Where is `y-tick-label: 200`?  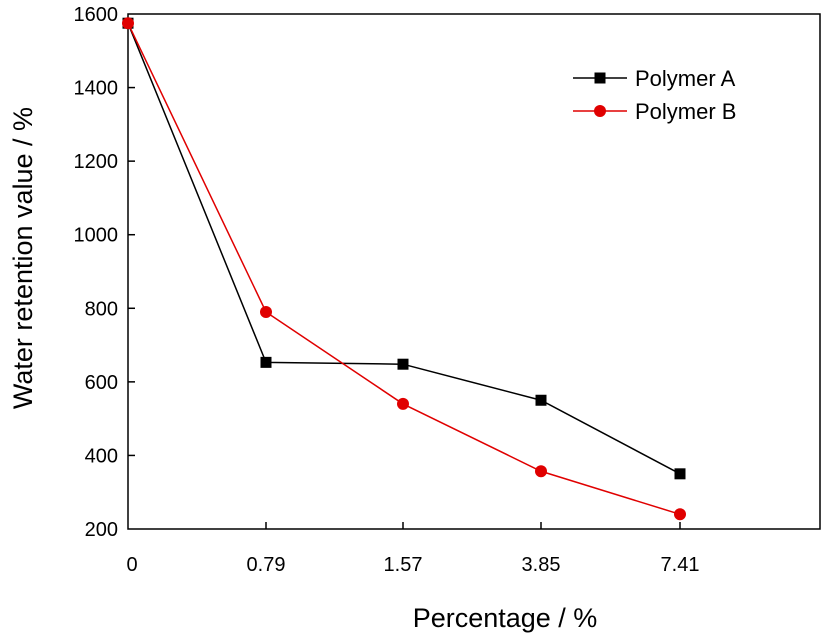
y-tick-label: 200 is located at coordinates (101, 530).